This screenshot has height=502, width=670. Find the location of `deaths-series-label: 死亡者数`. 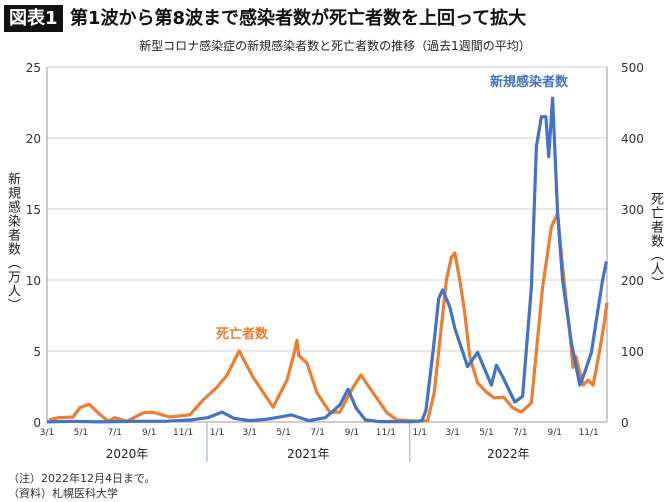

deaths-series-label: 死亡者数 is located at coordinates (242, 334).